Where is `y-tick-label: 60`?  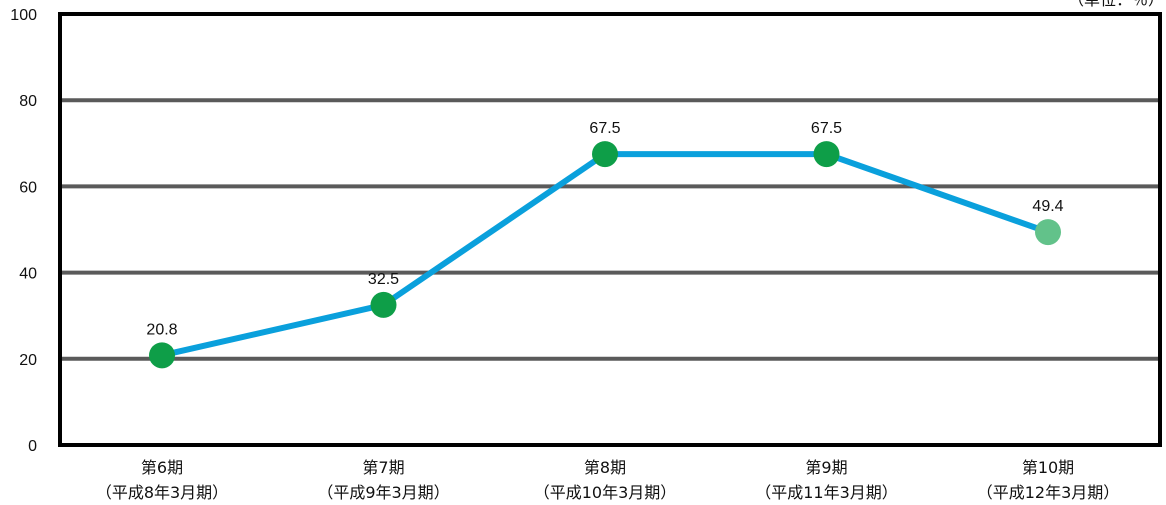 y-tick-label: 60 is located at coordinates (28, 187).